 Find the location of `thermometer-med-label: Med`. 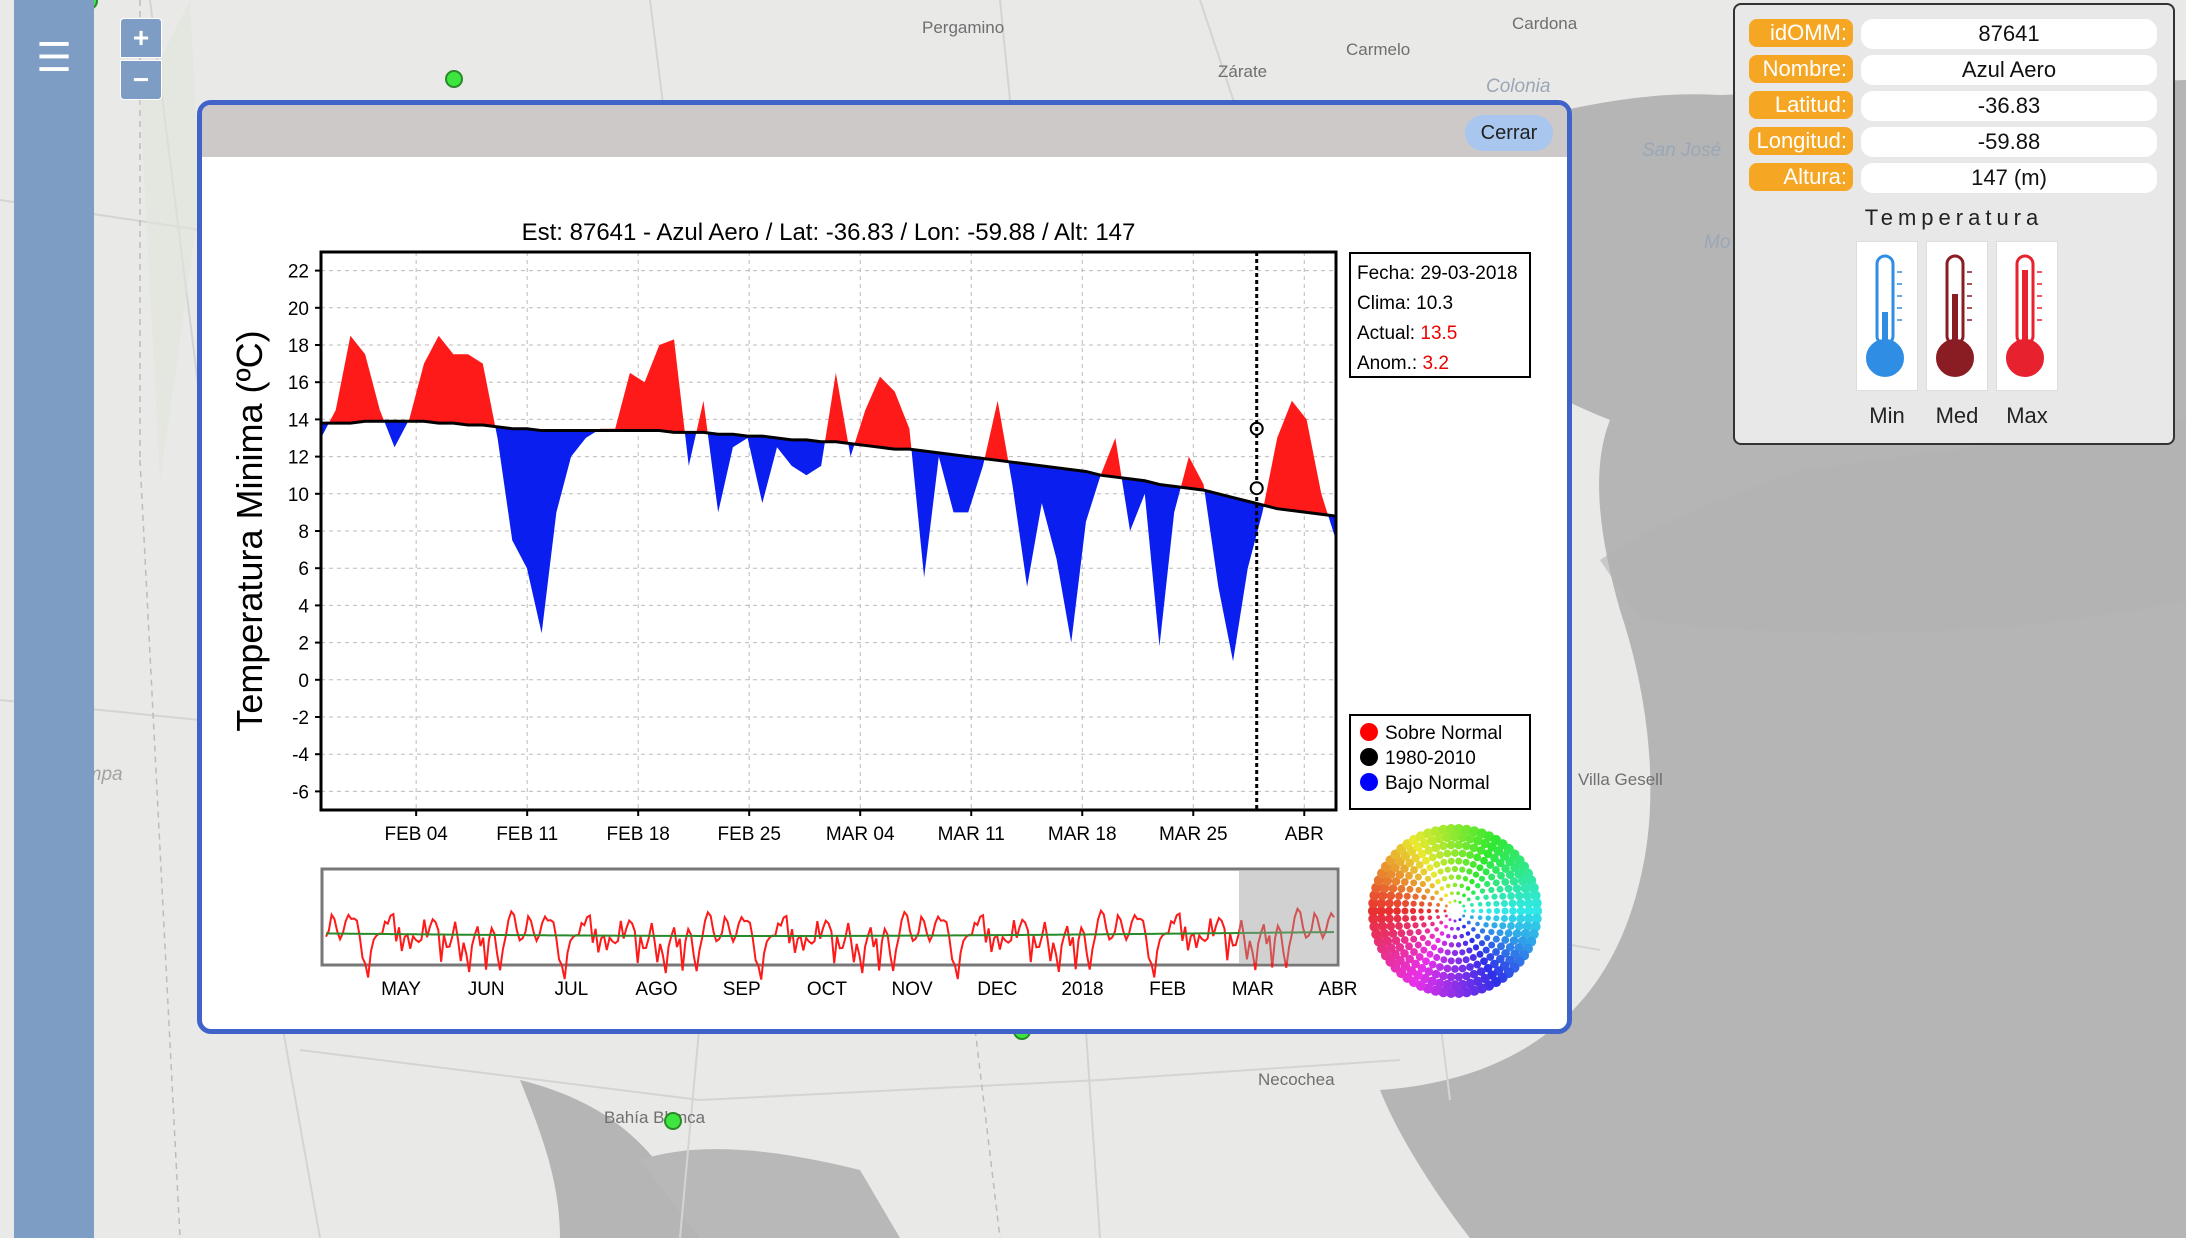

thermometer-med-label: Med is located at coordinates (1957, 415).